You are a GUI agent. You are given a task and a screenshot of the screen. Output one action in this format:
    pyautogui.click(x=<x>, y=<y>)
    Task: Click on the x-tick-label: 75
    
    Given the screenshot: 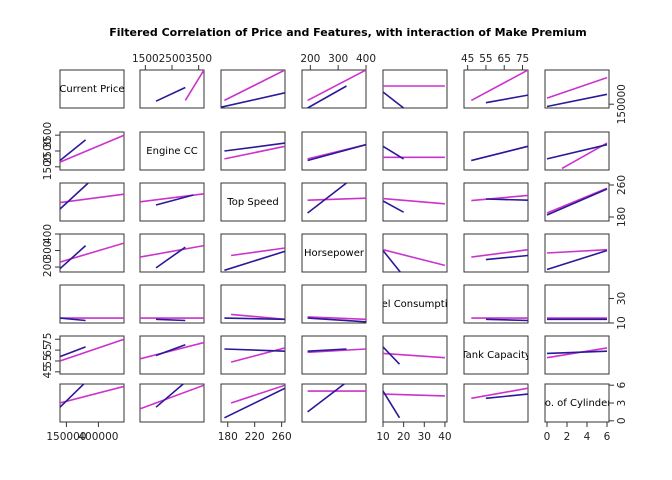 What is the action you would take?
    pyautogui.click(x=522, y=59)
    